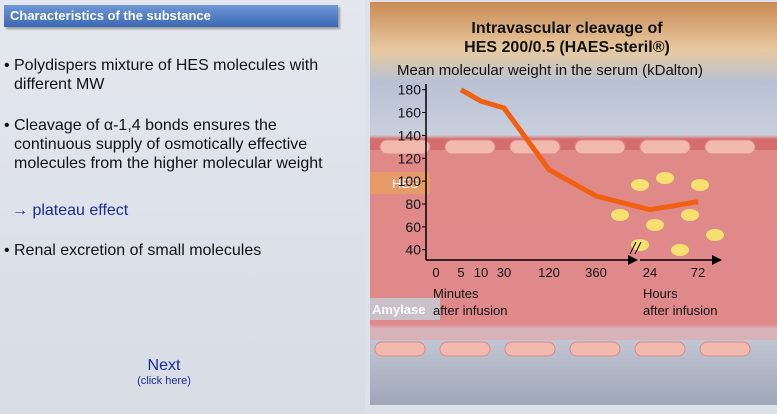  Describe the element at coordinates (398, 309) in the screenshot. I see `annotation: Amylase` at that location.